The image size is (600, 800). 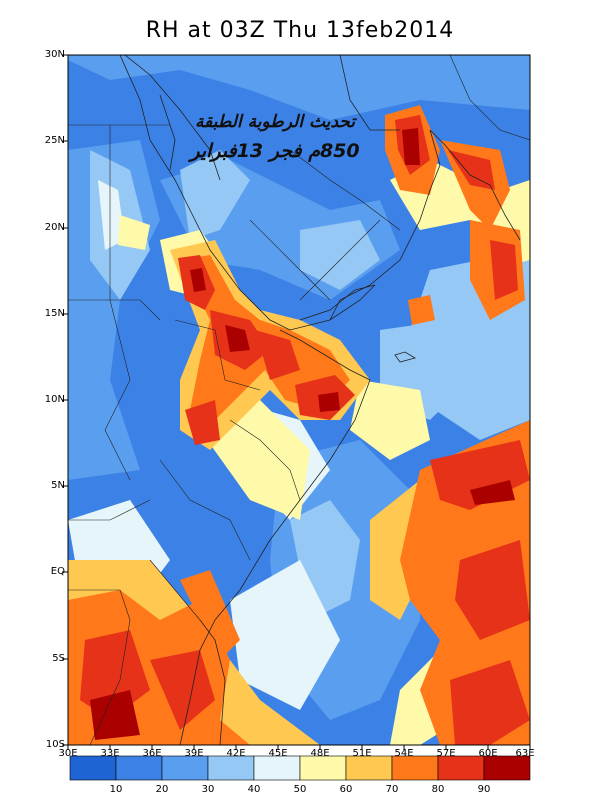 What do you see at coordinates (392, 789) in the screenshot?
I see `colorbar-label: 70` at bounding box center [392, 789].